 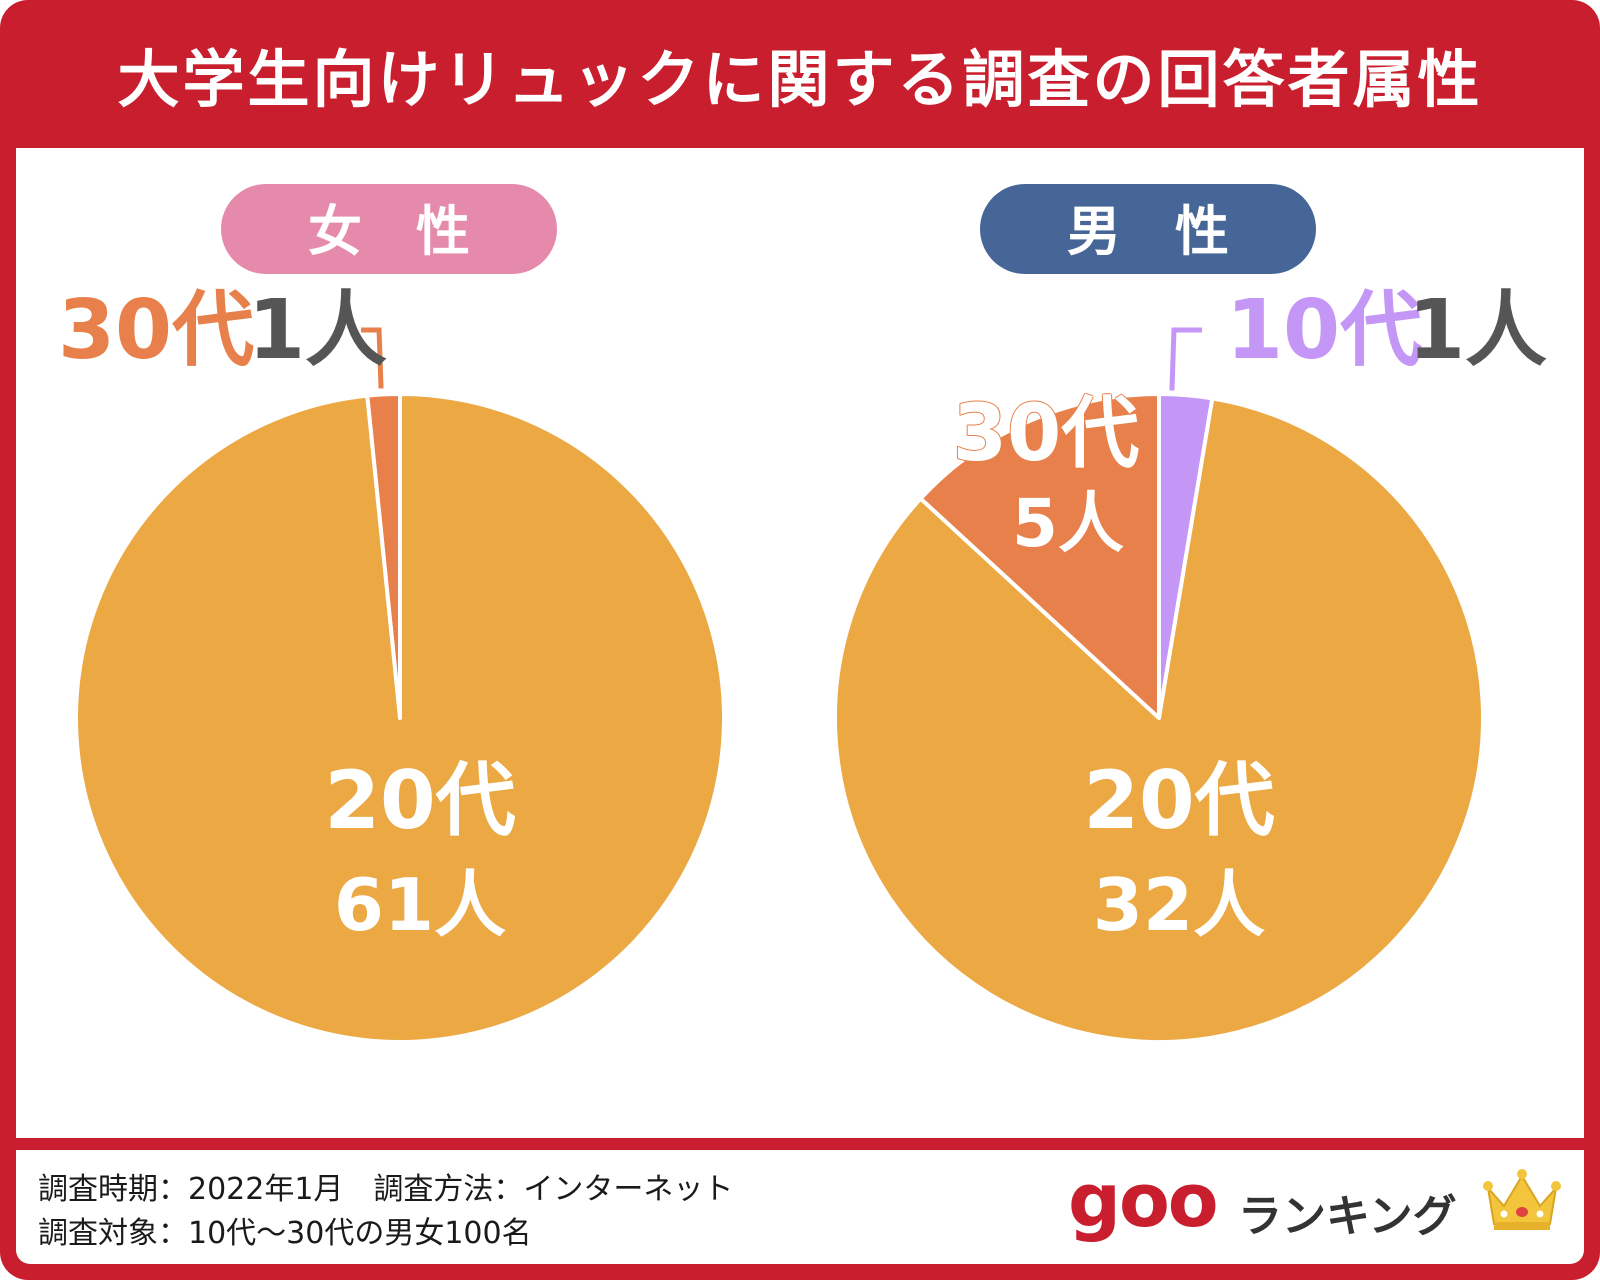 What do you see at coordinates (317, 330) in the screenshot?
I see `female-label-30s-count: 1人` at bounding box center [317, 330].